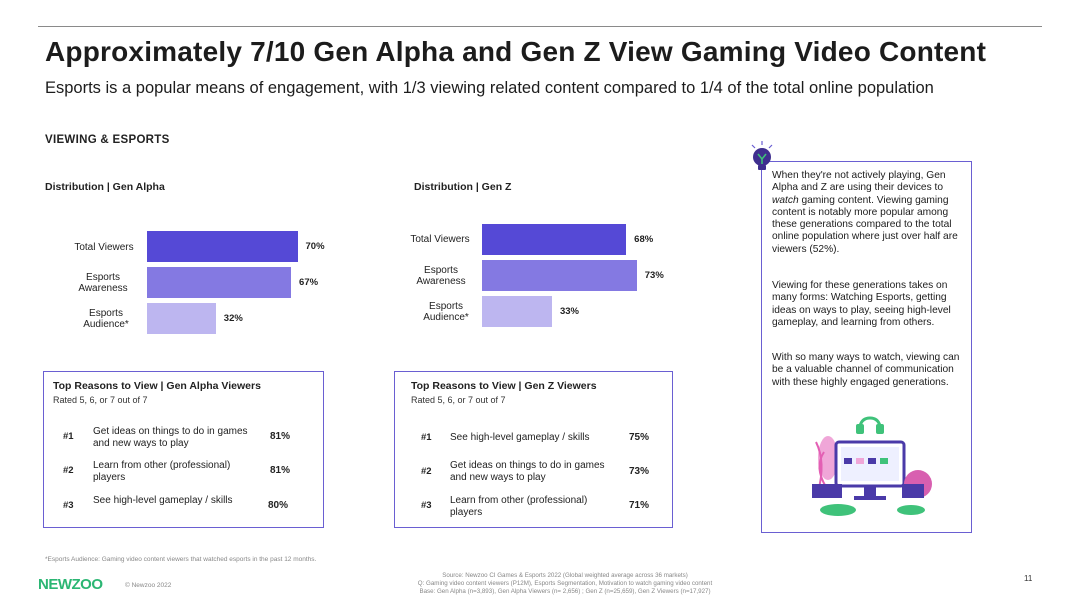 The height and width of the screenshot is (608, 1080). I want to click on bar-value-label: 68%, so click(644, 239).